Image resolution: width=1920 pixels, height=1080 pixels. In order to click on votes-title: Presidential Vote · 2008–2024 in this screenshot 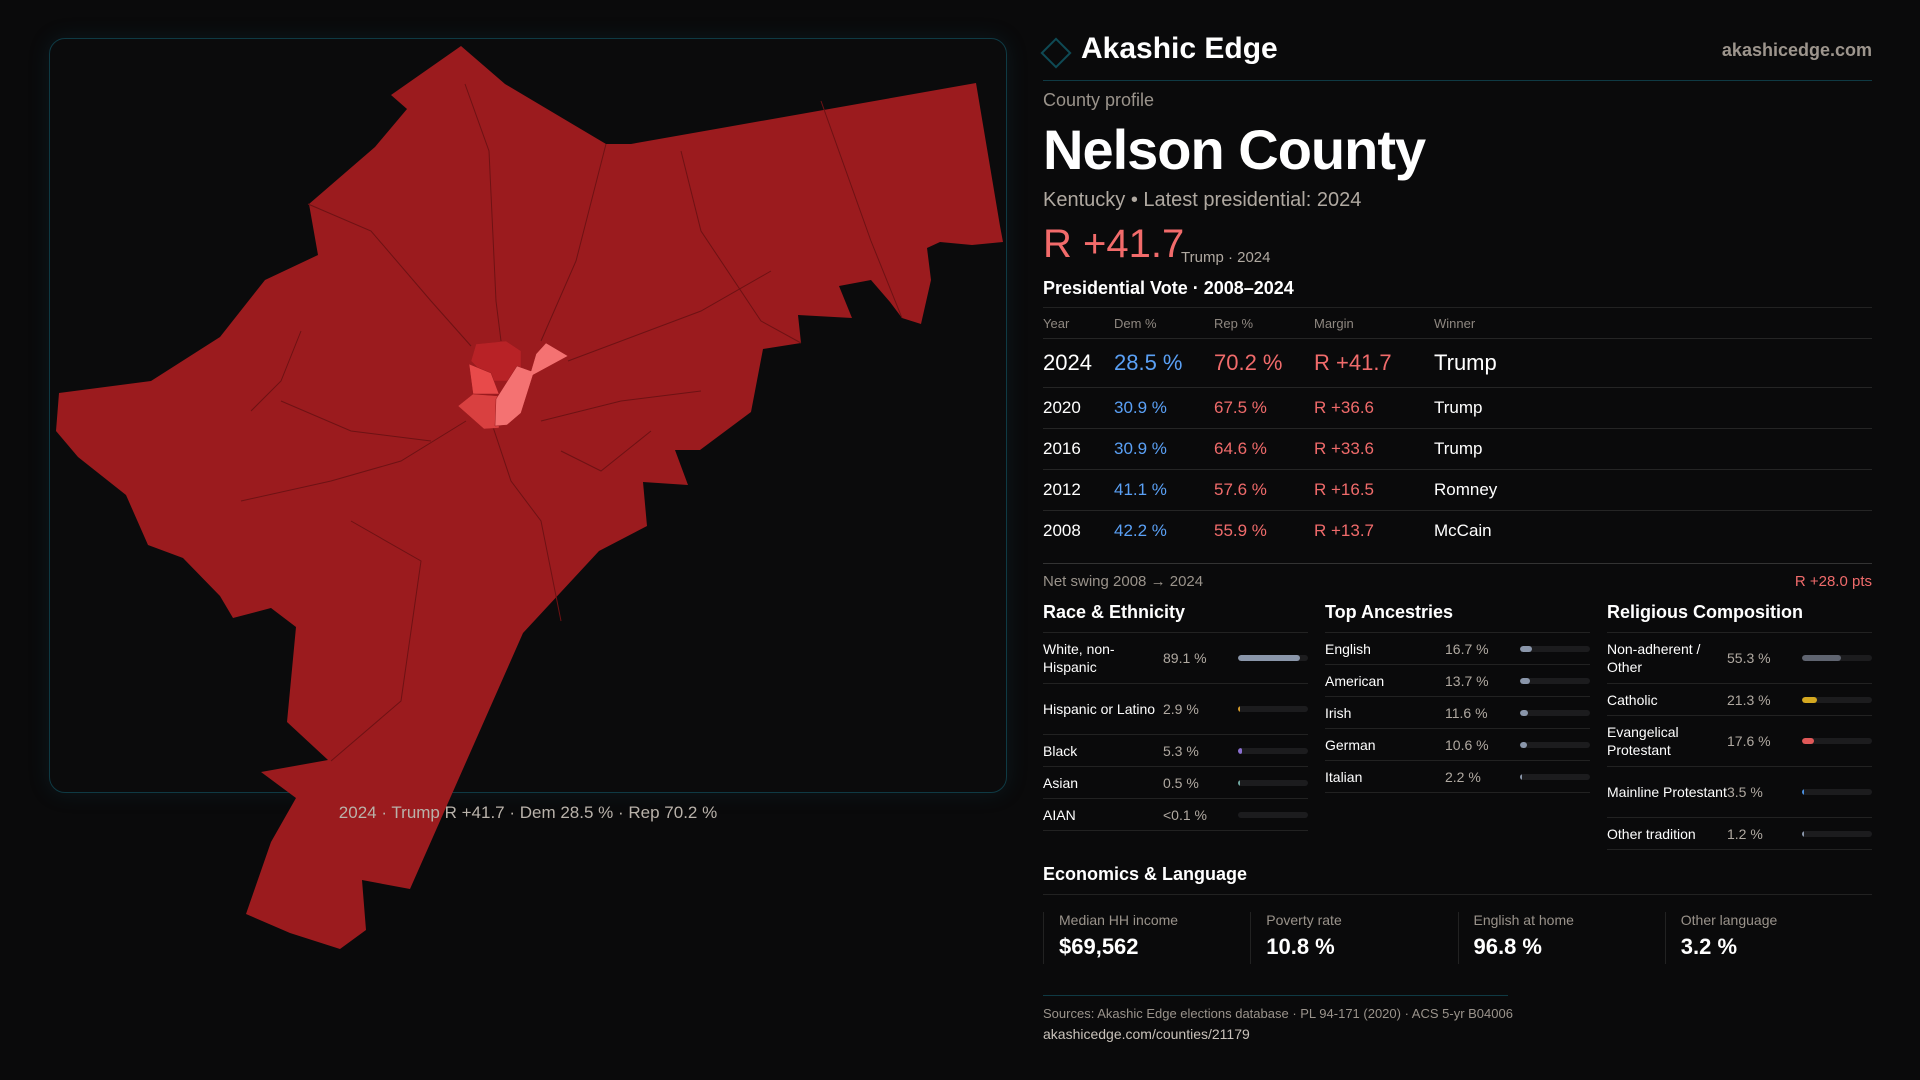, I will do `click(1168, 288)`.